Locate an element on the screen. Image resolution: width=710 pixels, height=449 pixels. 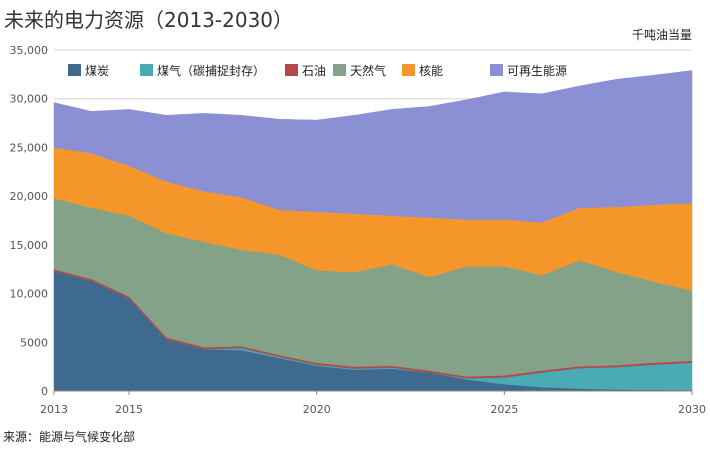
legend-label: 天然气 is located at coordinates (368, 70).